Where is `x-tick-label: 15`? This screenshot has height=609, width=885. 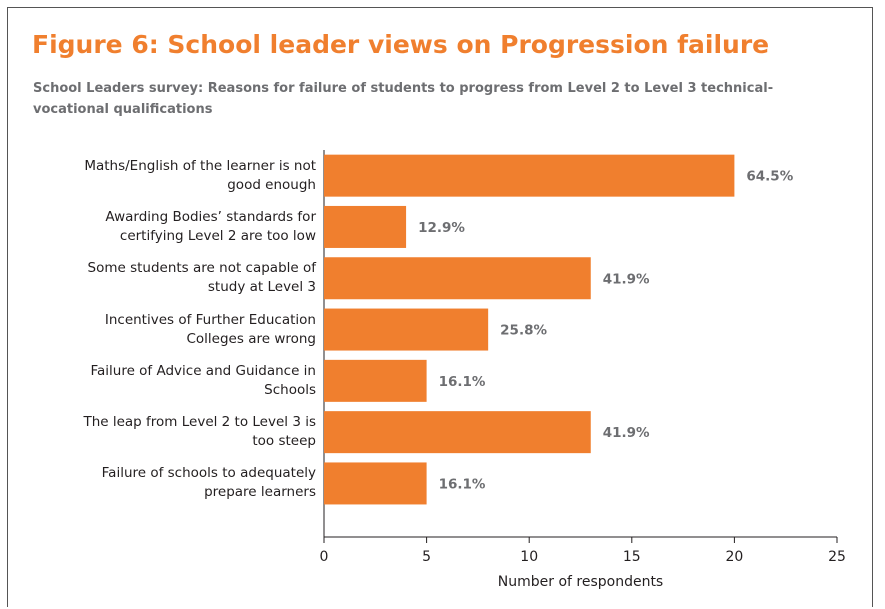 x-tick-label: 15 is located at coordinates (632, 557).